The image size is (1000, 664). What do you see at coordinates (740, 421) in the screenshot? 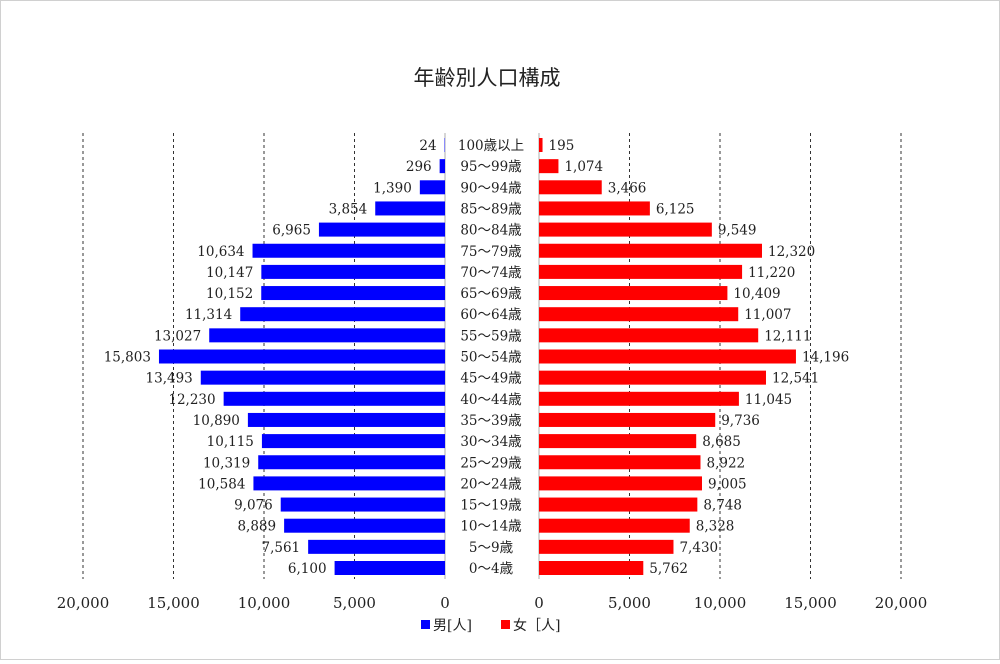
I see `data-label-female: 9,736` at bounding box center [740, 421].